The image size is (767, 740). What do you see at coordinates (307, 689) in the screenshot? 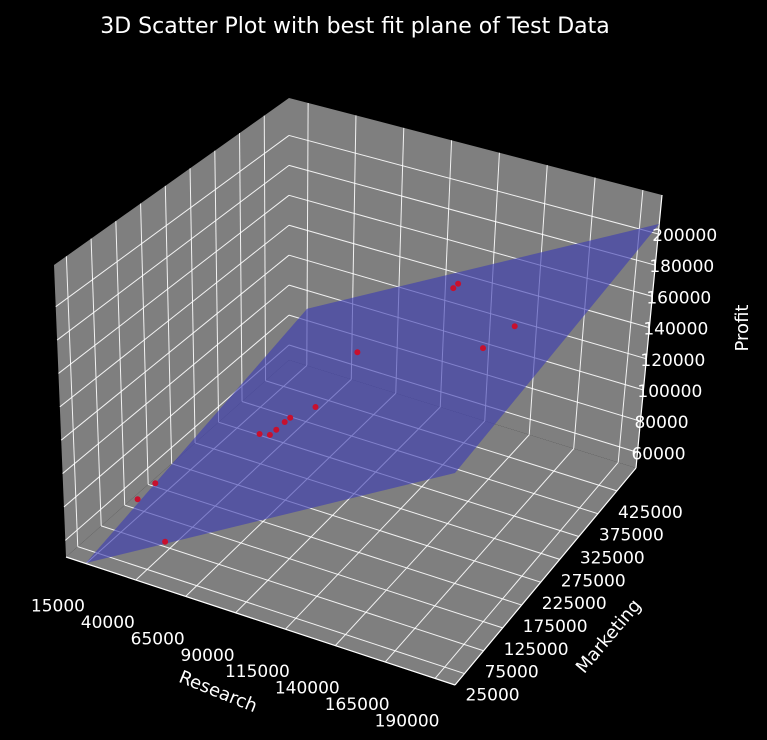
I see `x-tick-label: 140000` at bounding box center [307, 689].